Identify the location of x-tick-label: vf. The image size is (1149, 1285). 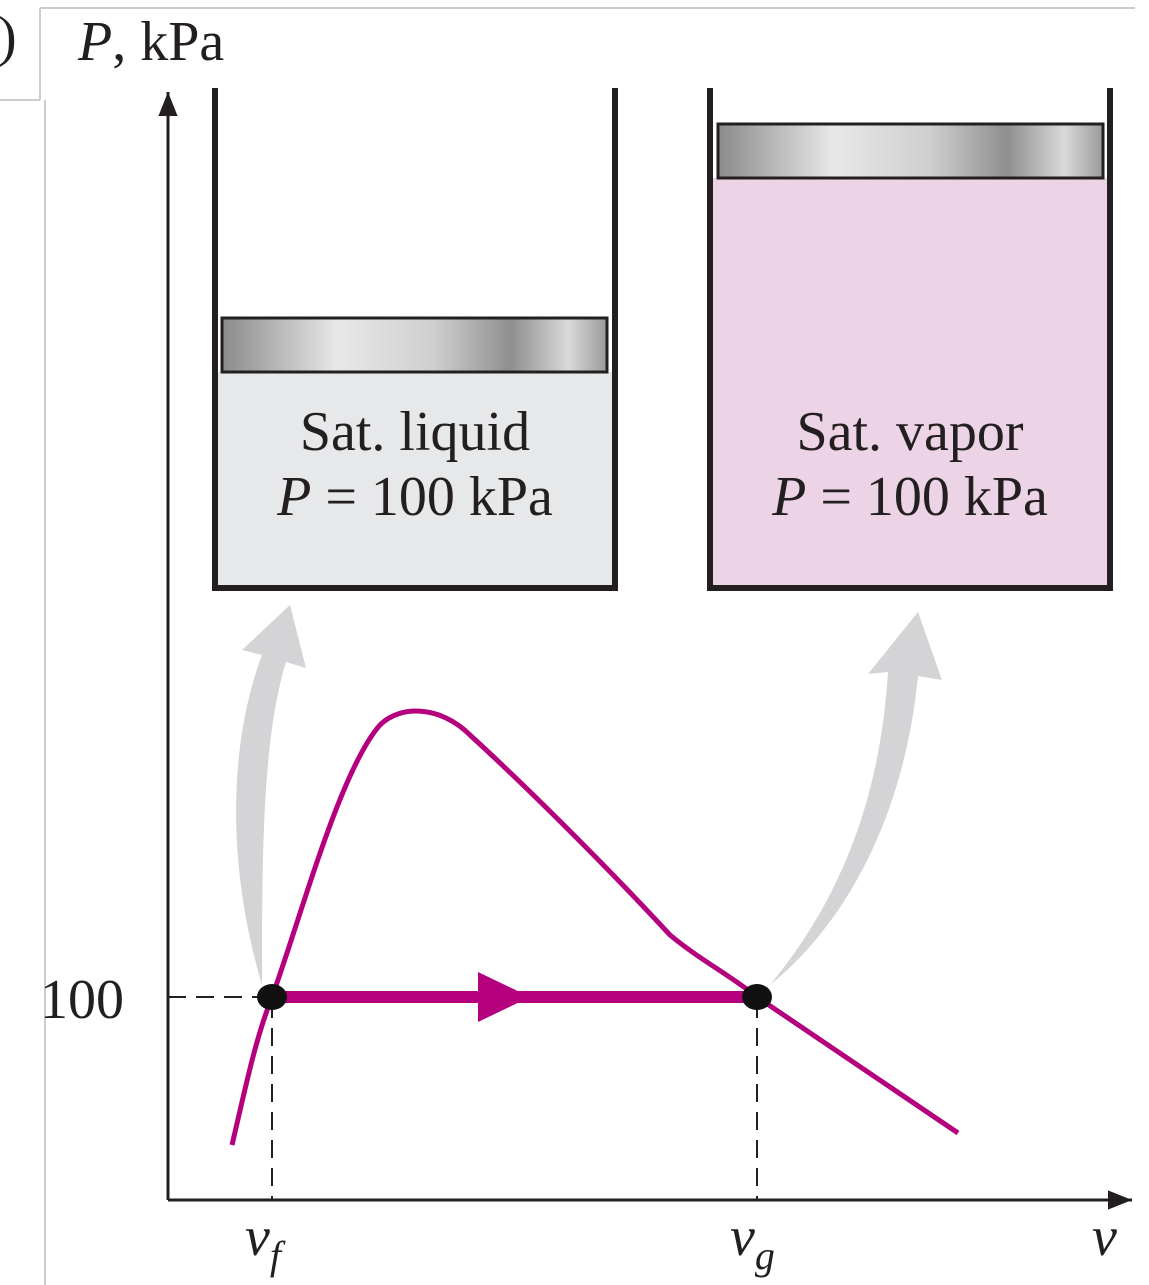
(265, 1242).